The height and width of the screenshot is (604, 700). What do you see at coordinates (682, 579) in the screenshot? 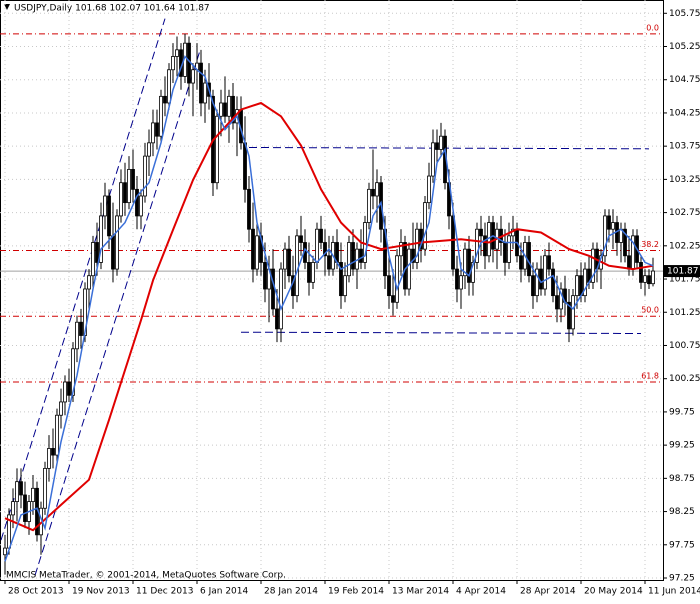
I see `y-tick-label: 97.25` at bounding box center [682, 579].